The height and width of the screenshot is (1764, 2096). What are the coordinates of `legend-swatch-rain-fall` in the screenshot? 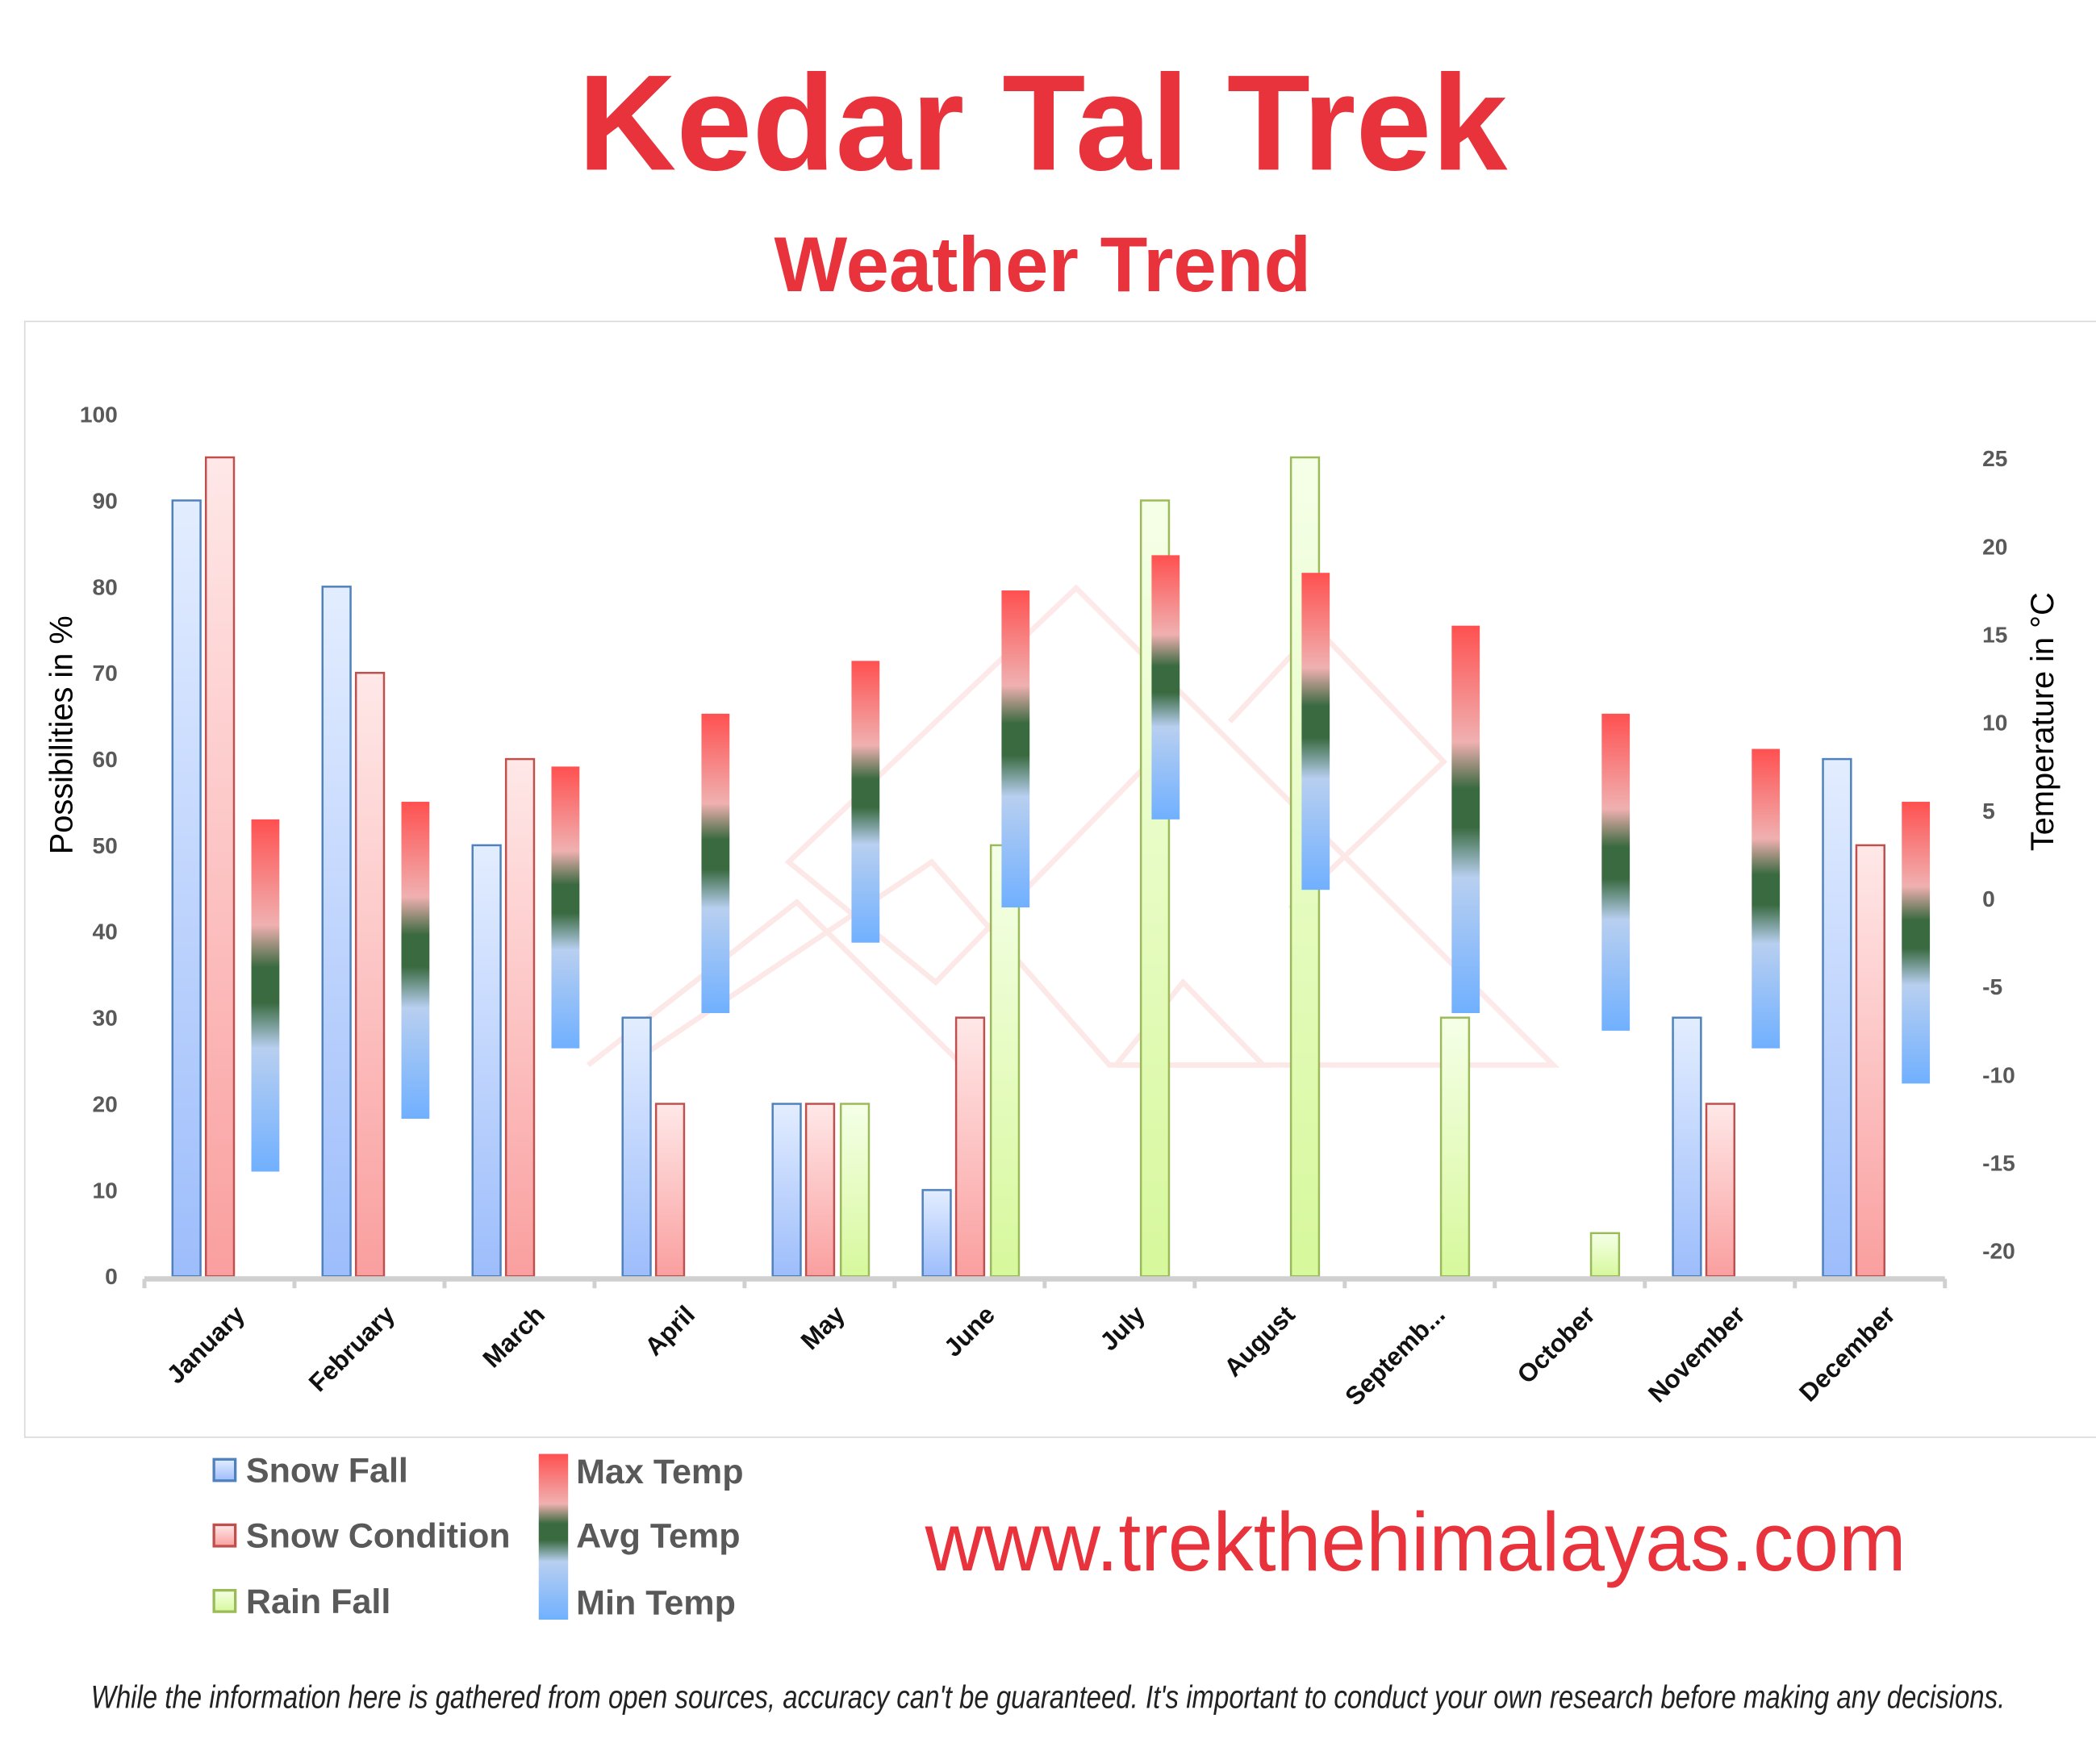 It's located at (224, 1601).